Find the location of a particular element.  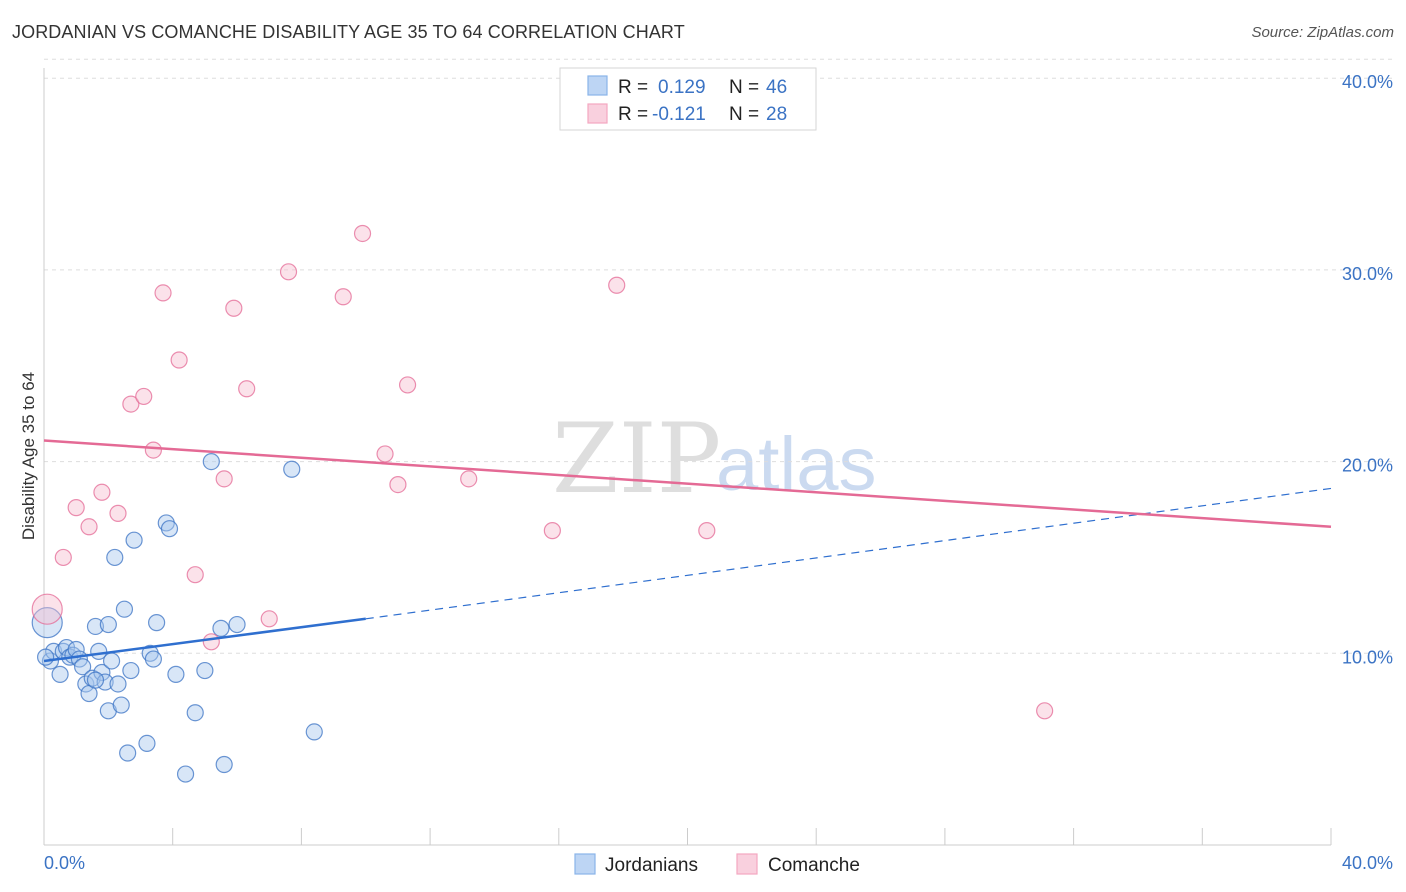

series-legend: Jordanians Comanche is located at coordinates (717, 864).